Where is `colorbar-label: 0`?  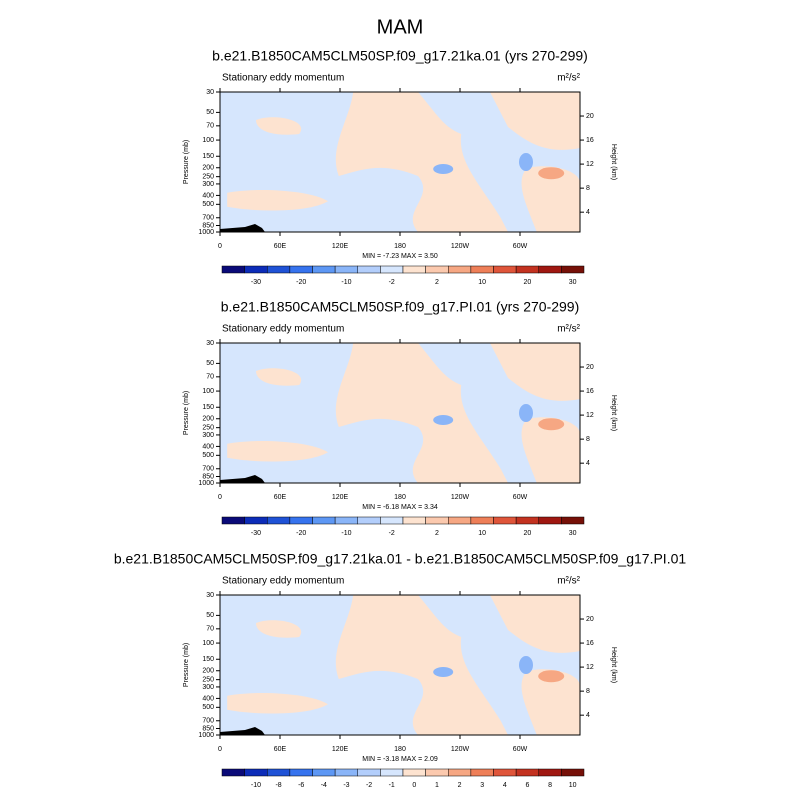
colorbar-label: 0 is located at coordinates (414, 785).